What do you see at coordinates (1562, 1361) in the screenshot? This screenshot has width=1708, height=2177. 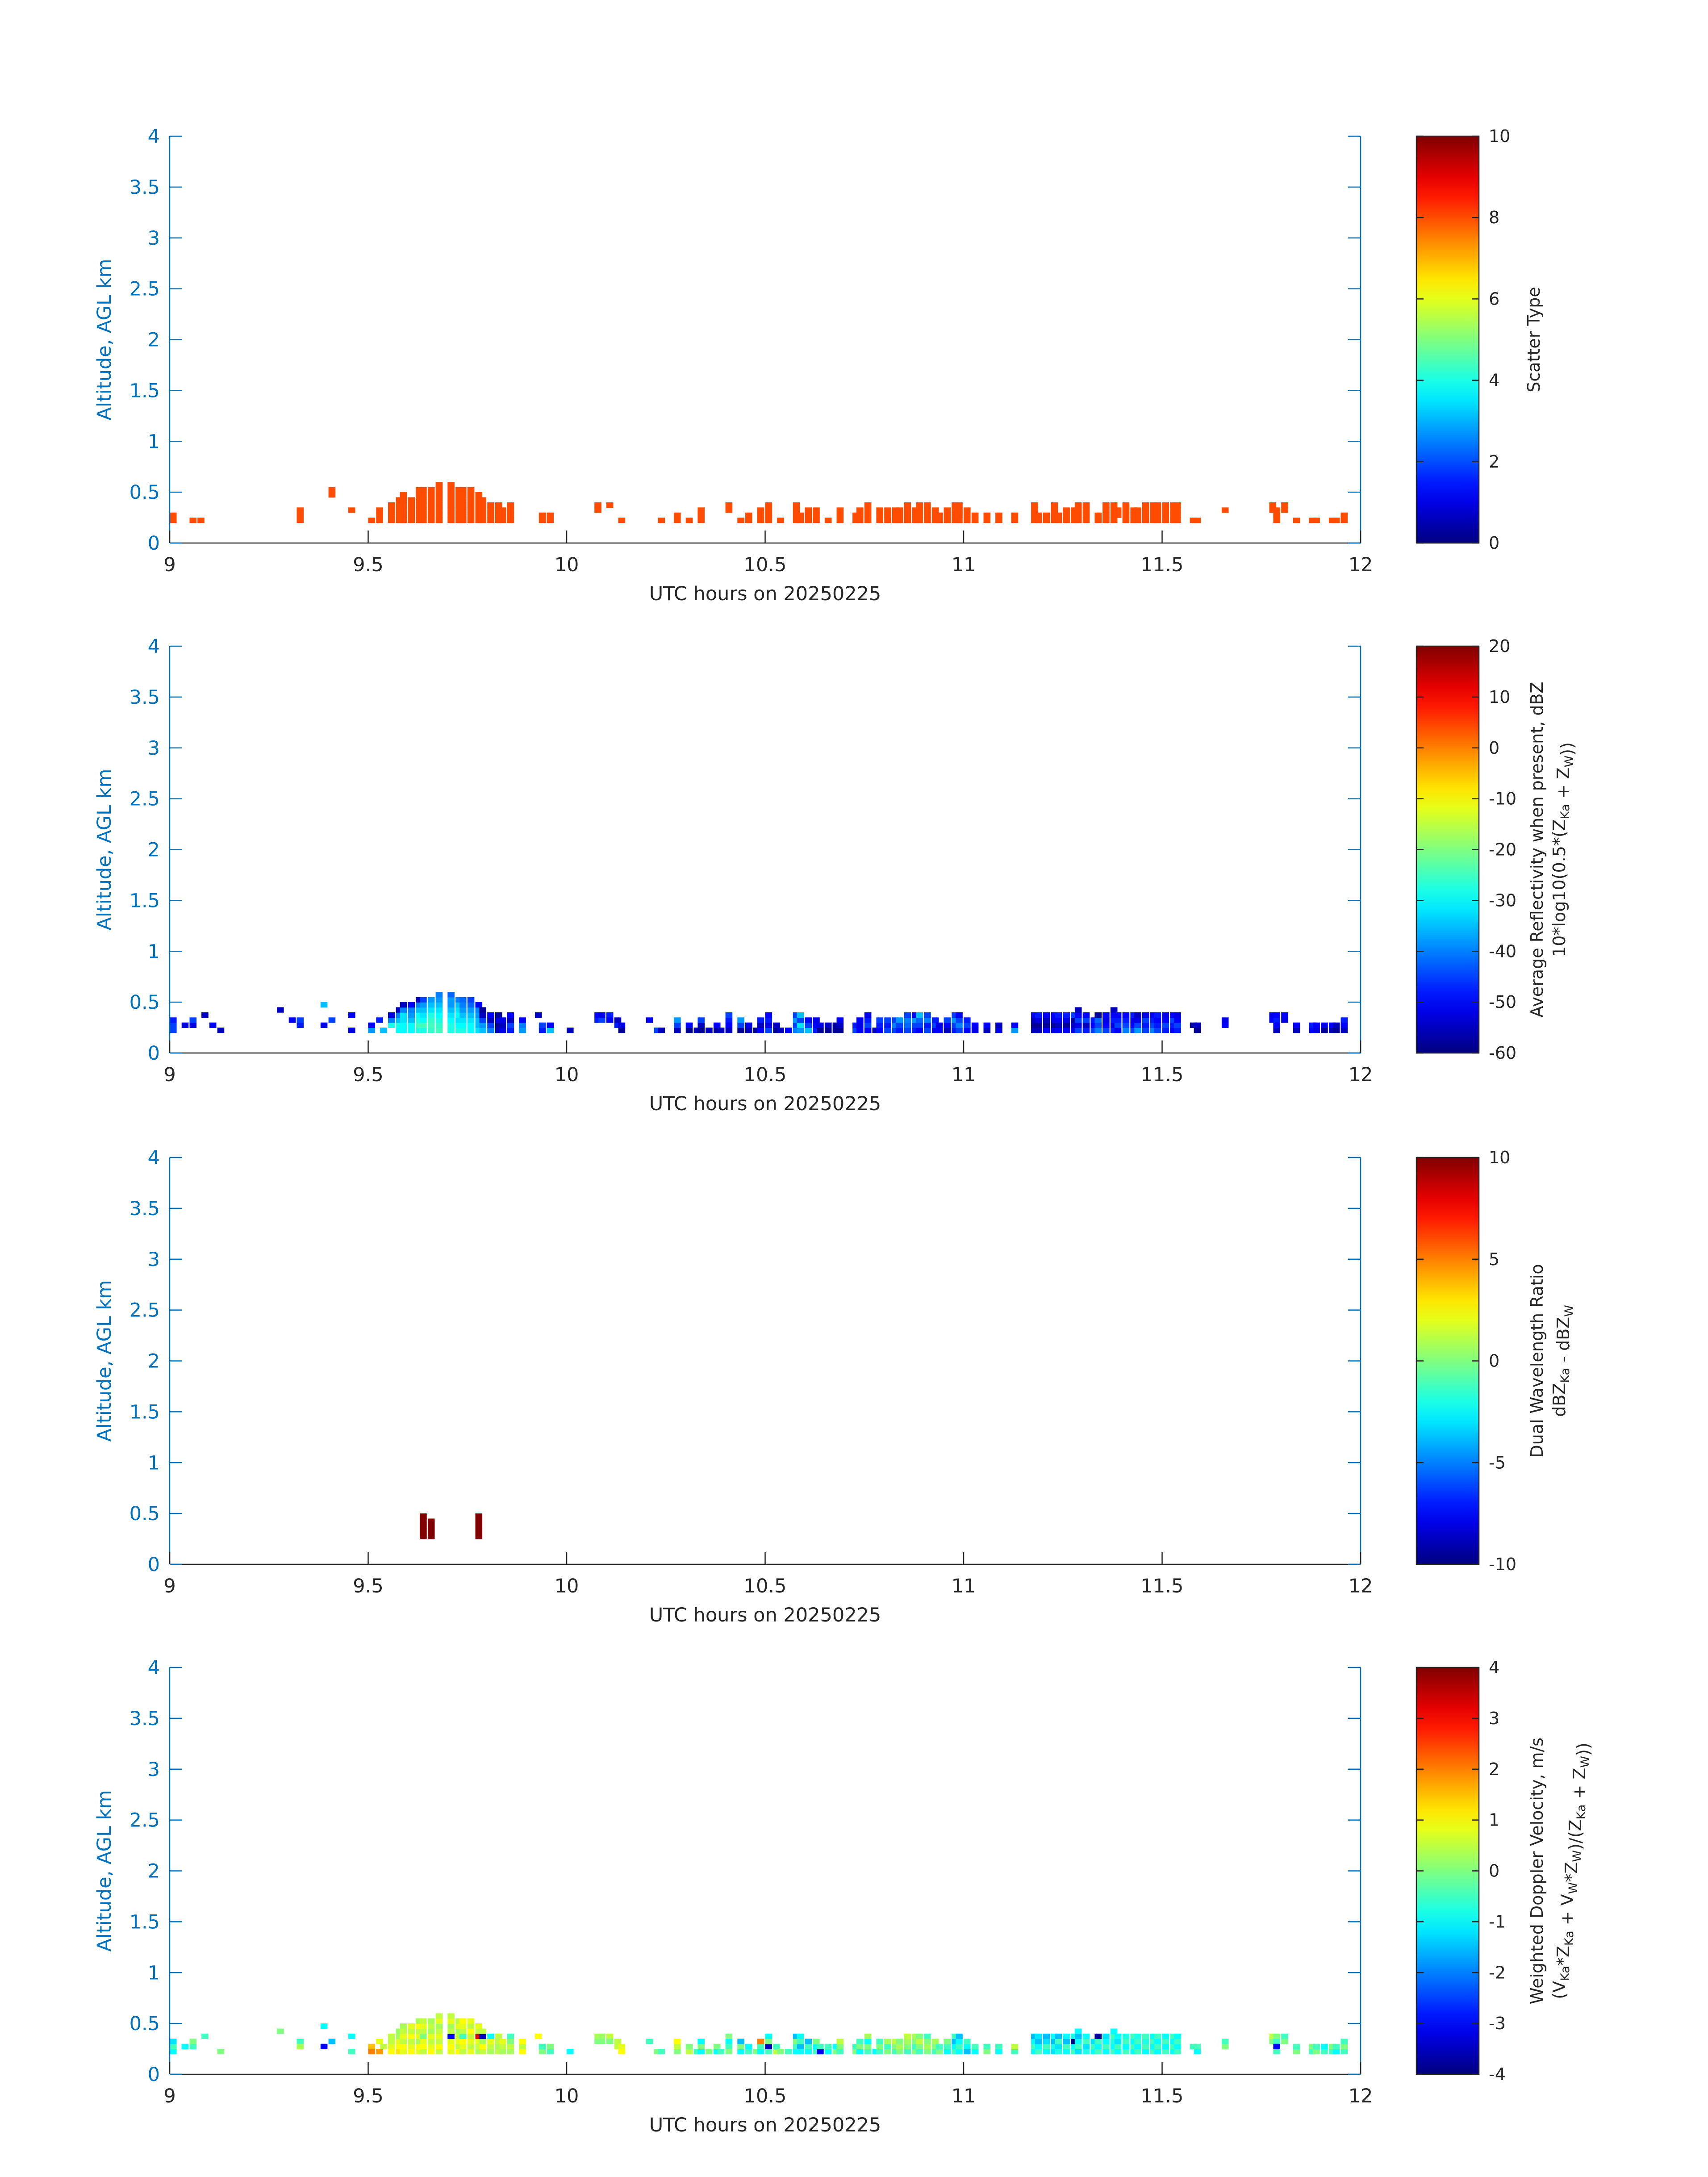 I see `colorbar-label-formula: dBZKa - dBZW` at bounding box center [1562, 1361].